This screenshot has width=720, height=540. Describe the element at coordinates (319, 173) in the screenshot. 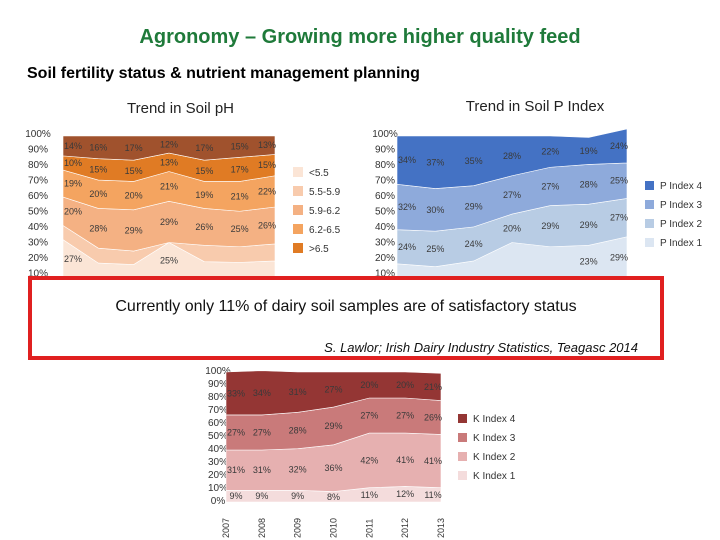

I see `legend-label: <5.5` at that location.